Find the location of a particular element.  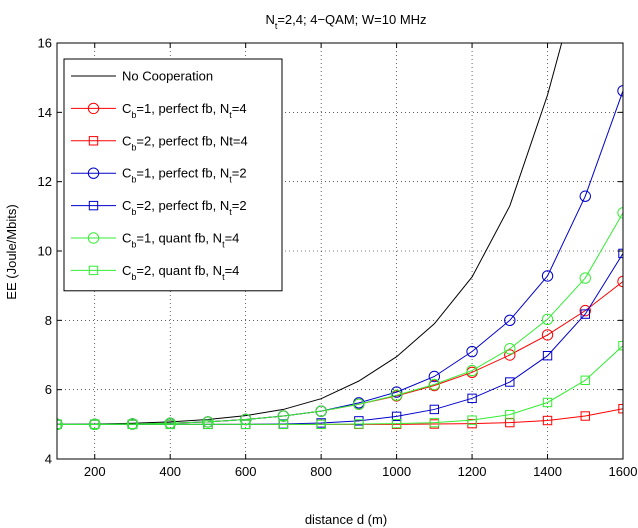

x-tick-label: 600 is located at coordinates (246, 471).